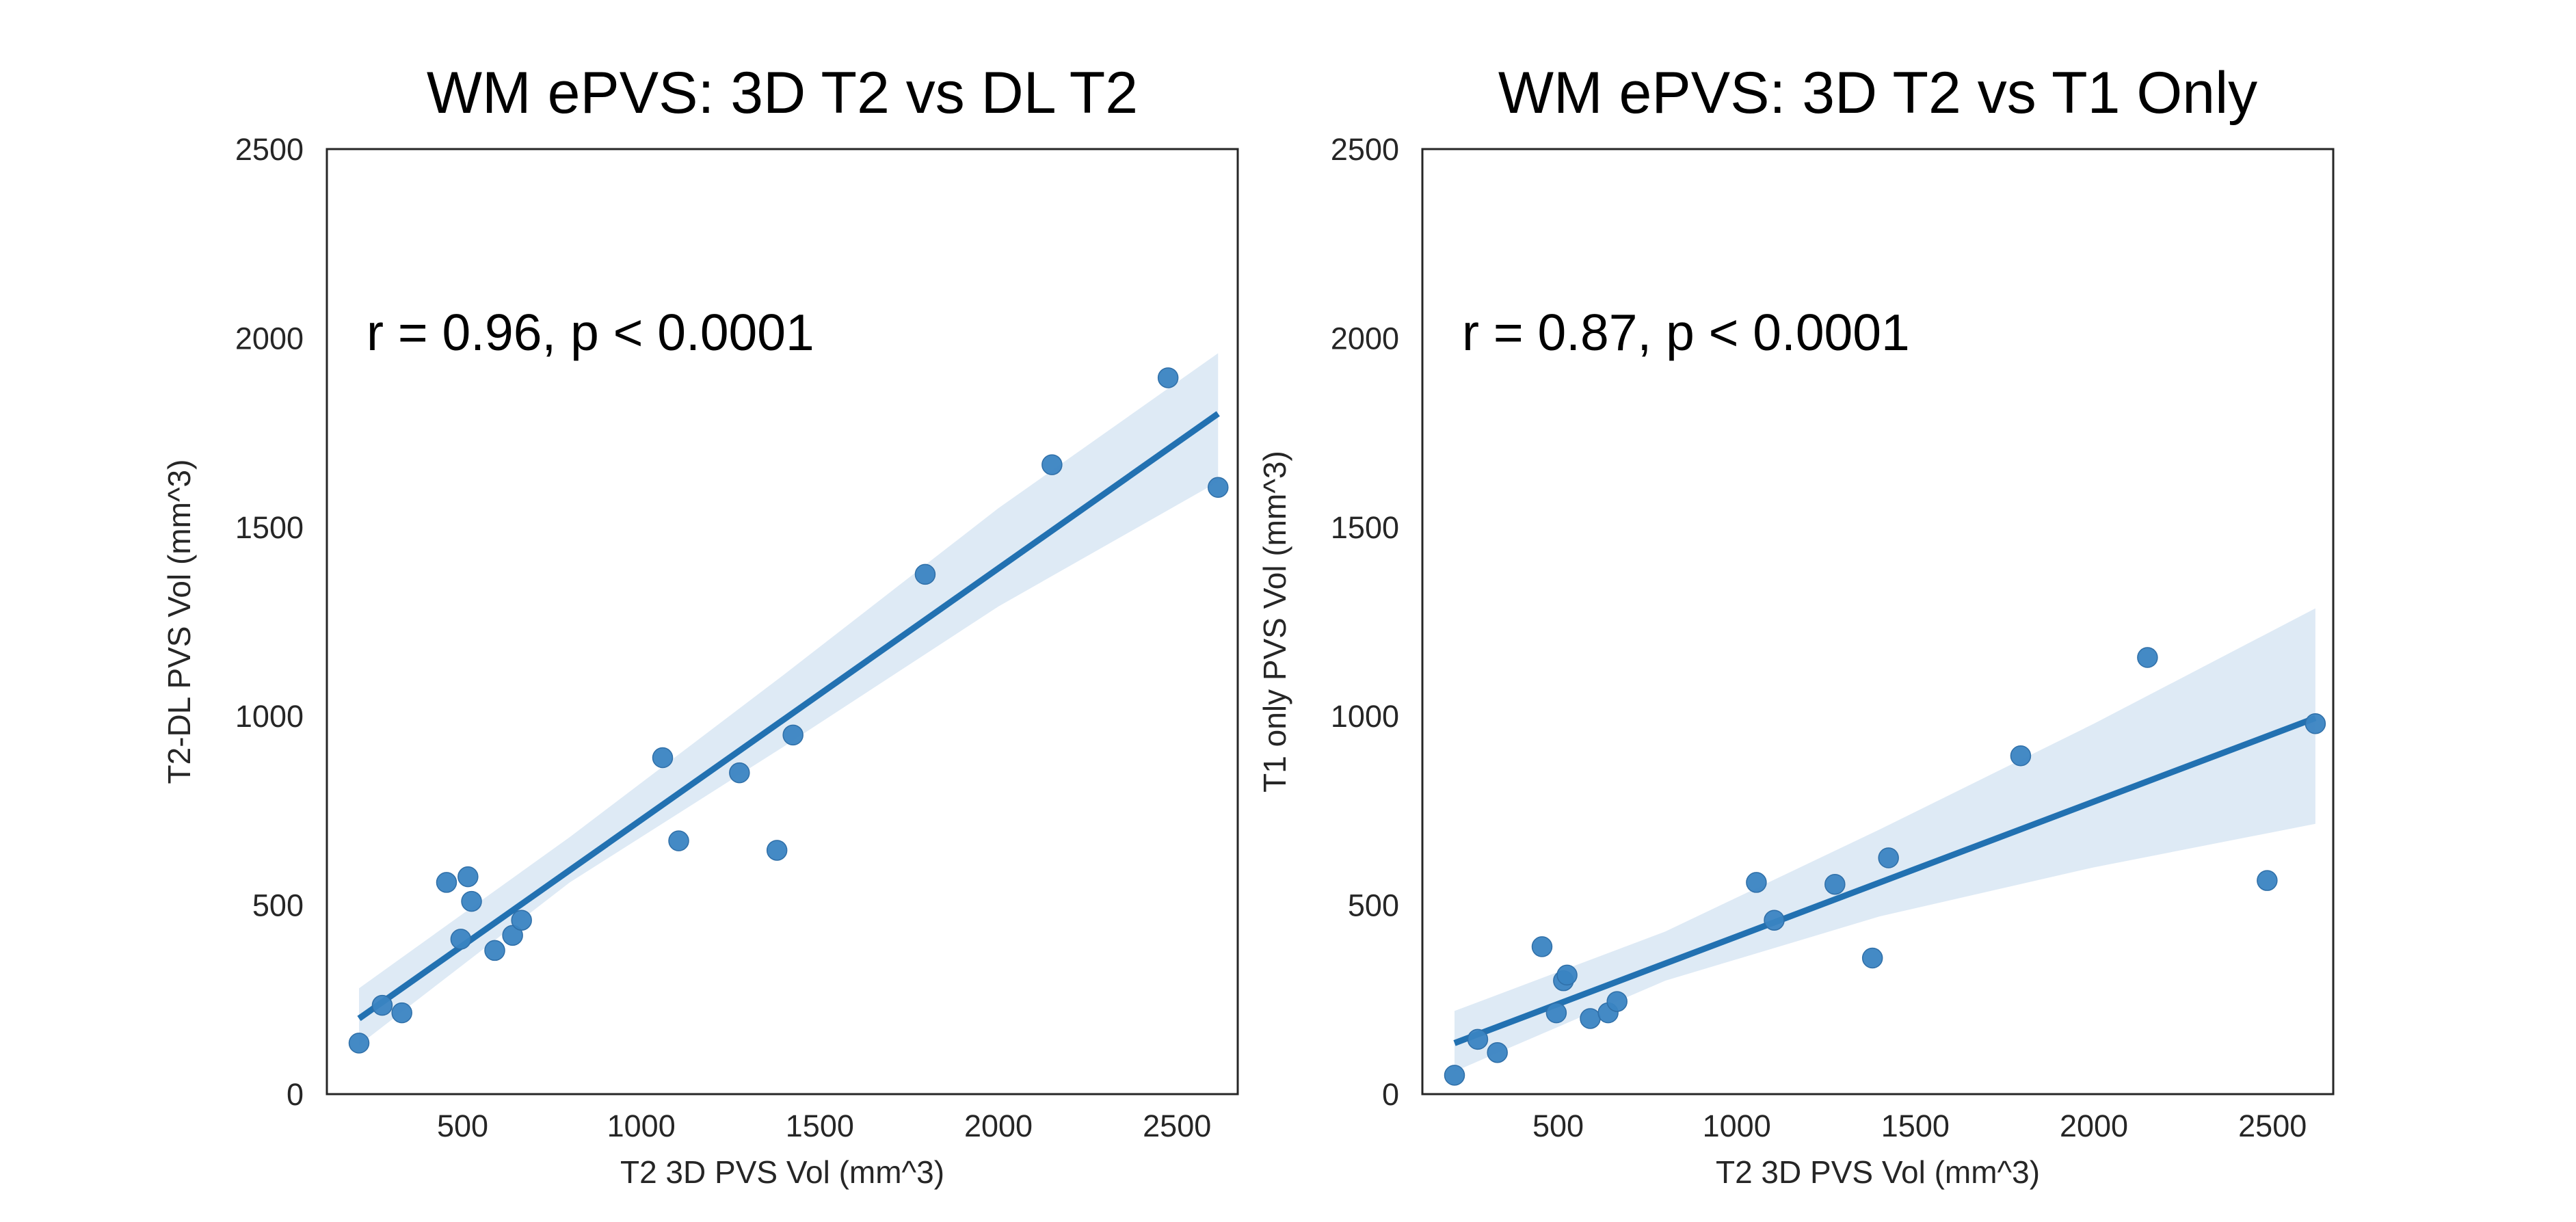  What do you see at coordinates (1686, 332) in the screenshot?
I see `correlation-annotation: r = 0.87, p < 0.0001` at bounding box center [1686, 332].